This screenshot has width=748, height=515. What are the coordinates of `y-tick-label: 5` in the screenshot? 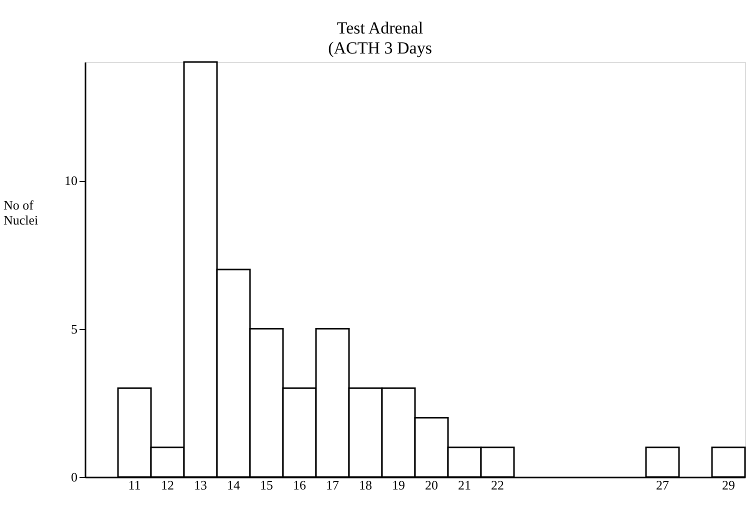 It's located at (74, 328).